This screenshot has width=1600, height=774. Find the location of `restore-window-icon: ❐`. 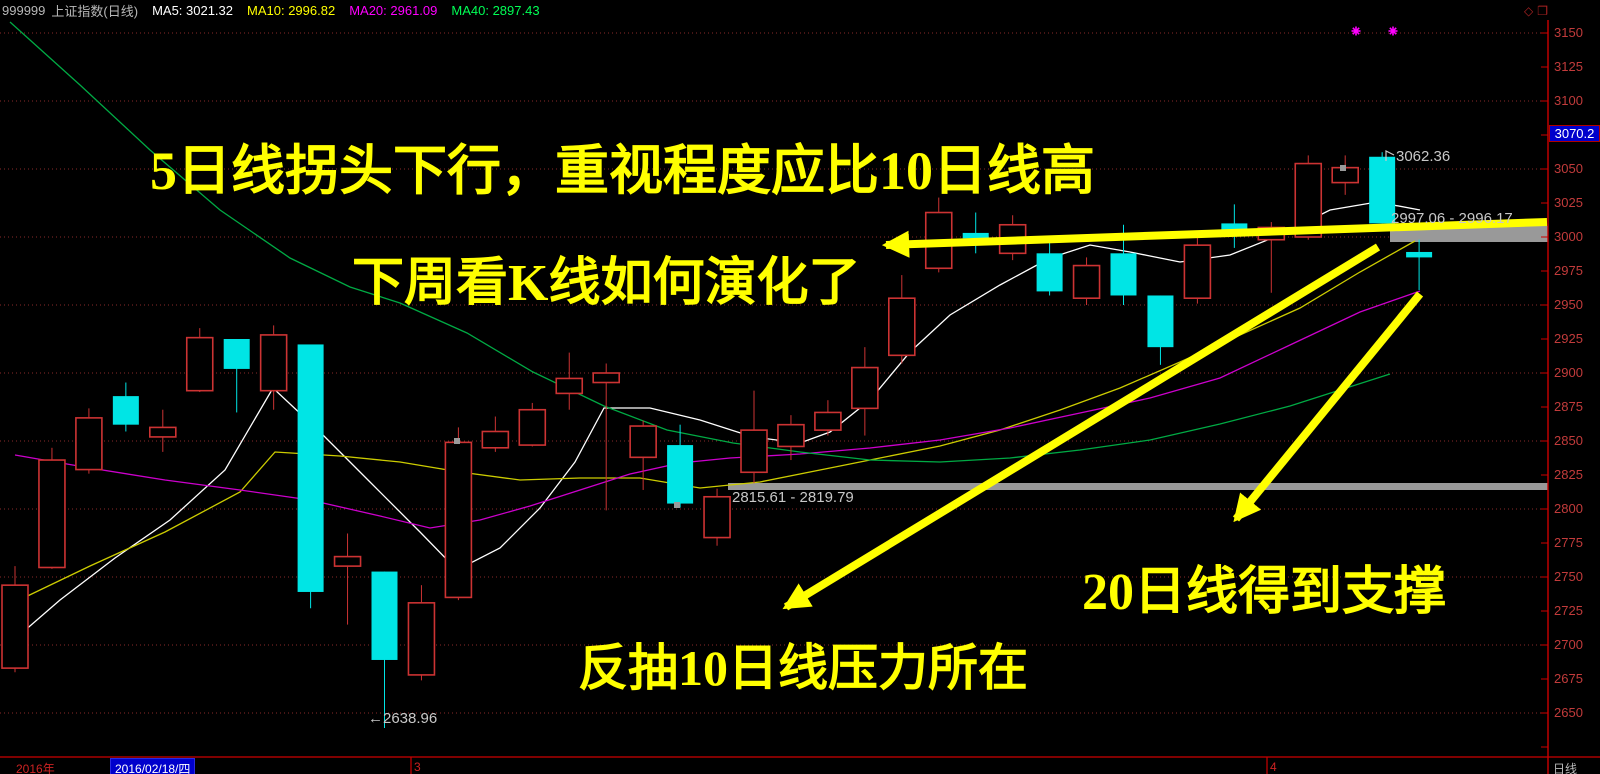

restore-window-icon: ❐ is located at coordinates (1542, 11).